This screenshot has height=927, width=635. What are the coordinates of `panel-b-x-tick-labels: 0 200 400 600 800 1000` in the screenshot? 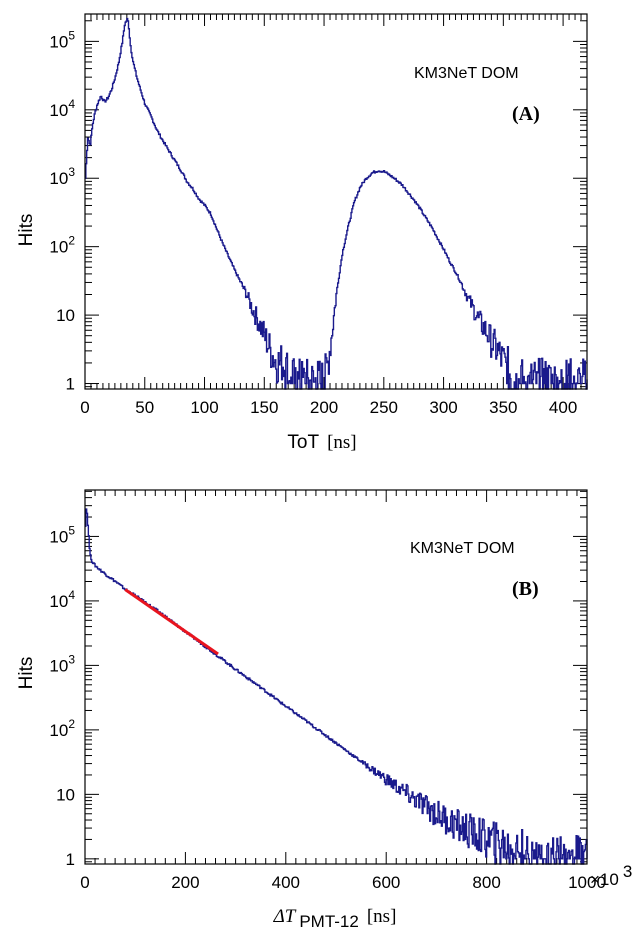 It's located at (343, 882).